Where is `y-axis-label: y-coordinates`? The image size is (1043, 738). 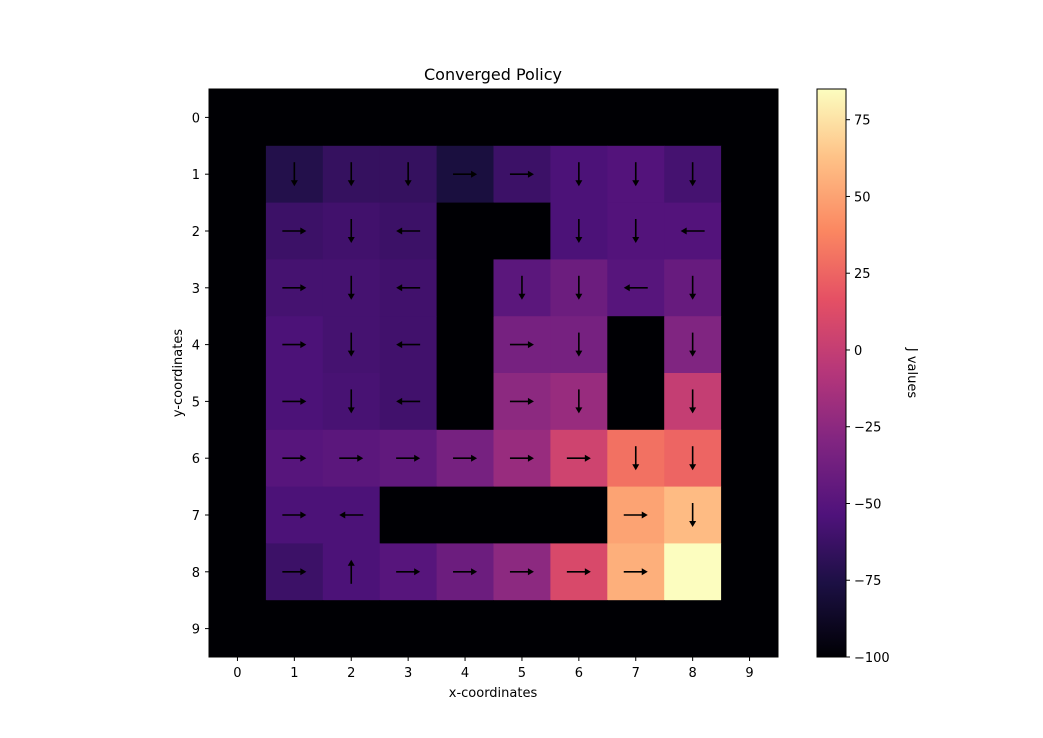
y-axis-label: y-coordinates is located at coordinates (178, 373).